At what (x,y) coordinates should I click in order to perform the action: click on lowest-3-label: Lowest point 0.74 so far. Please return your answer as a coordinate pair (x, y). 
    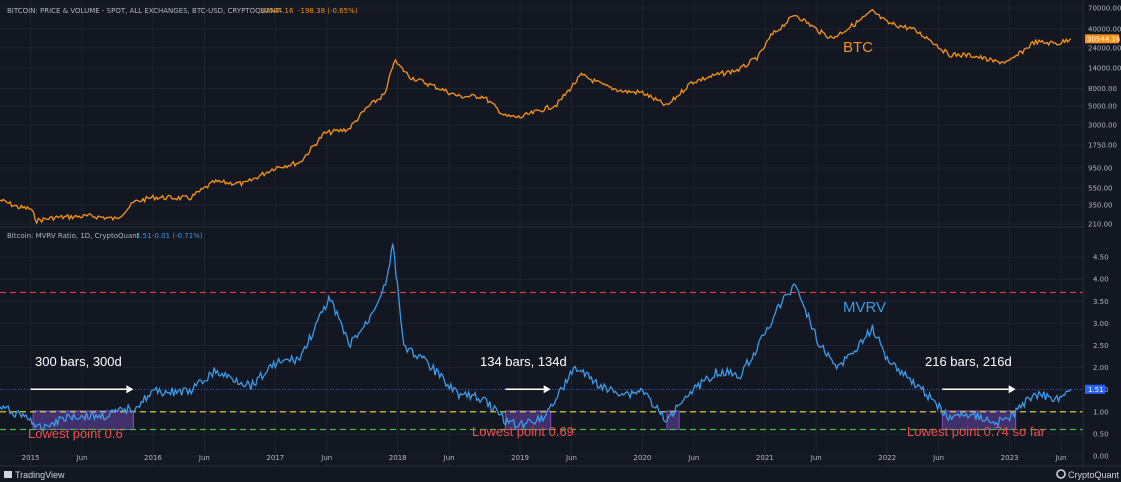
    Looking at the image, I should click on (976, 431).